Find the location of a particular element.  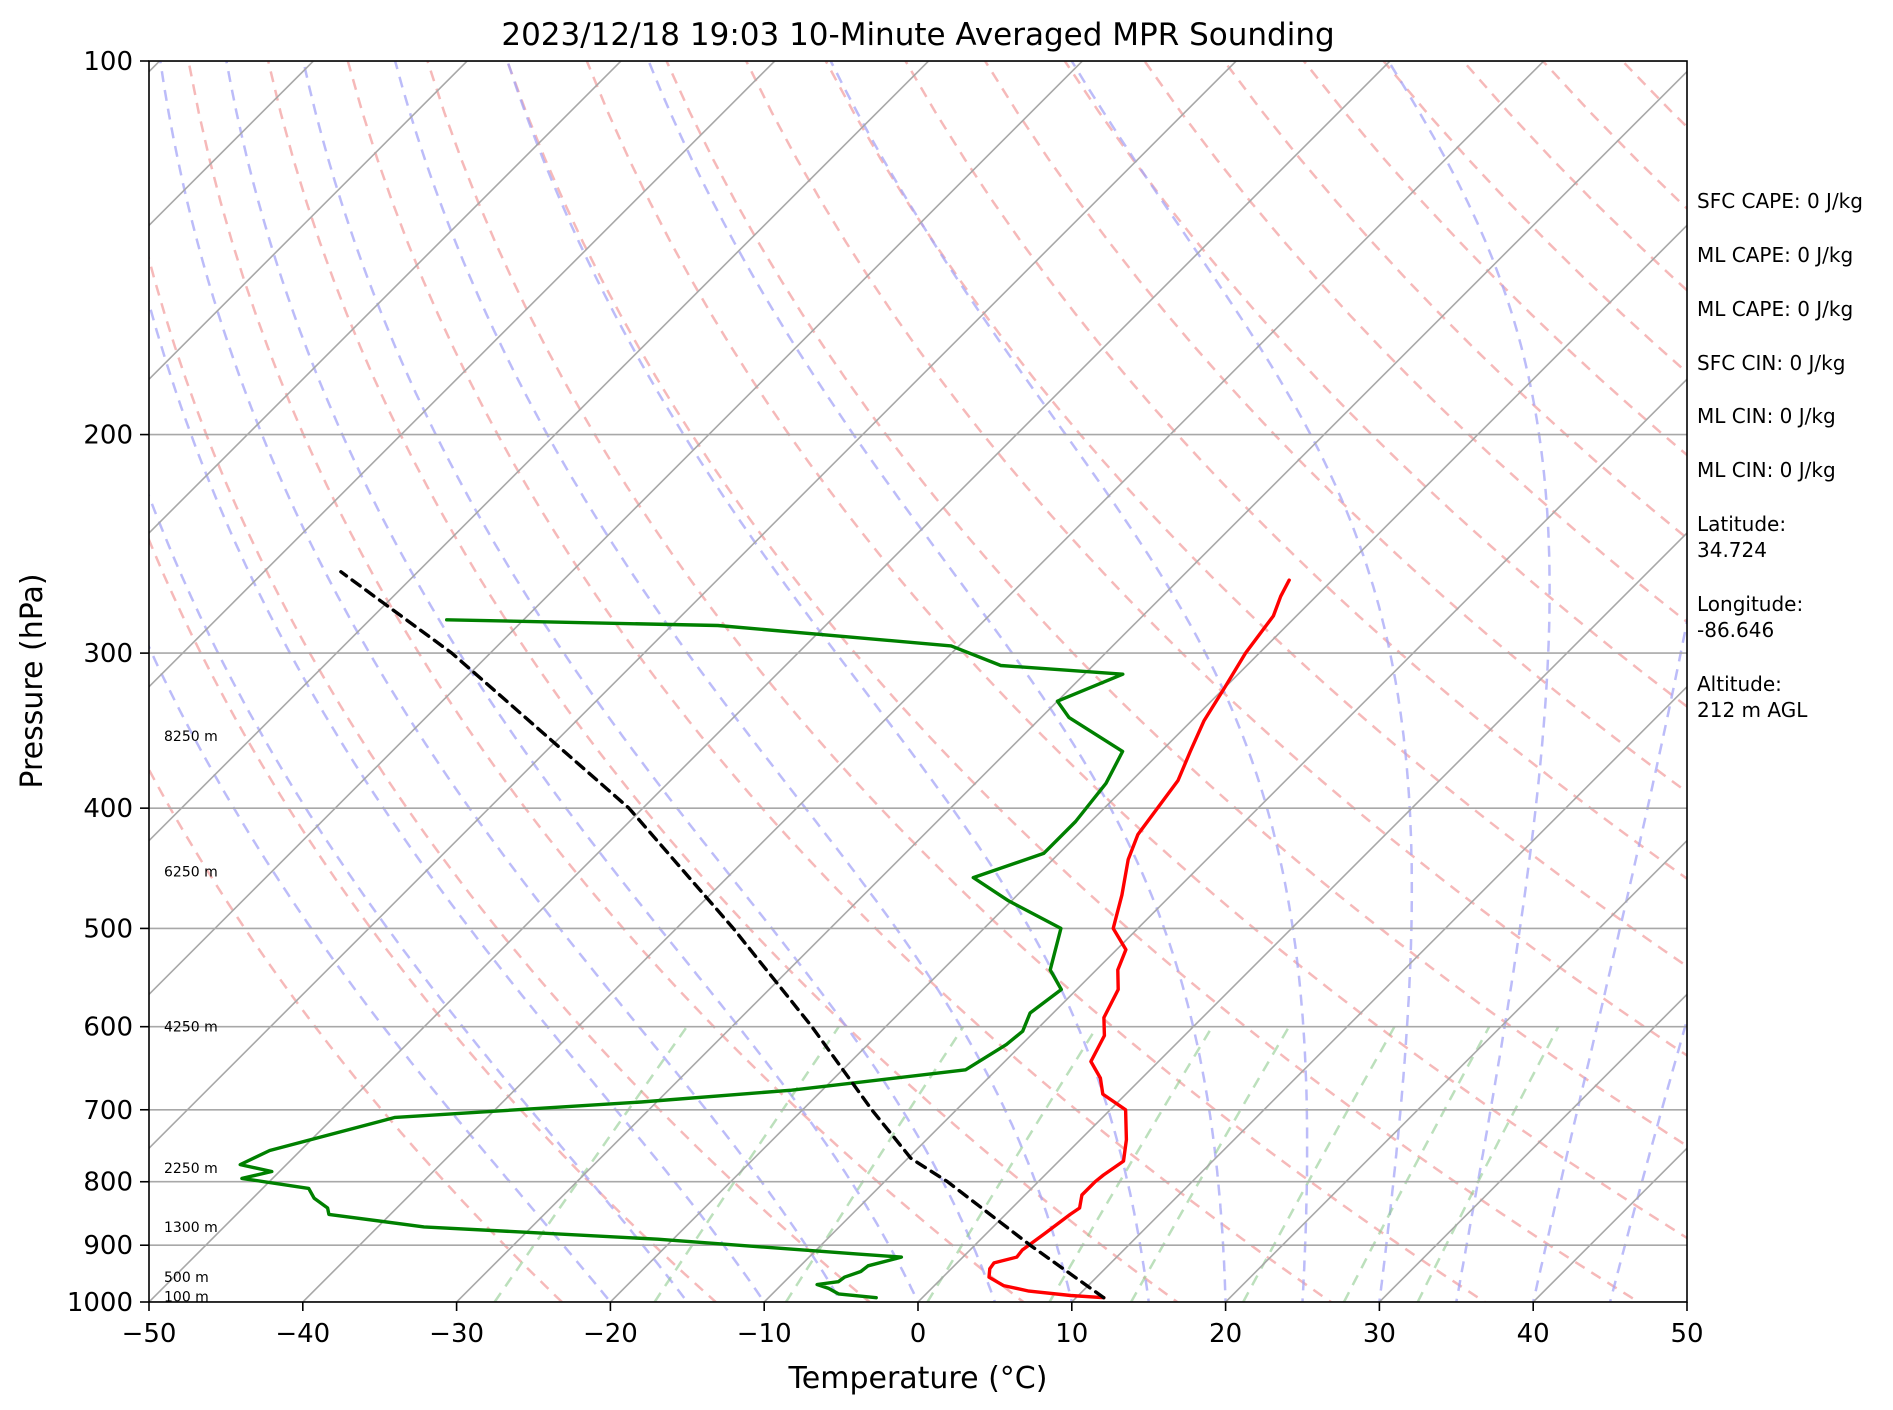

y-tick-label: 1000 is located at coordinates (100, 1303).